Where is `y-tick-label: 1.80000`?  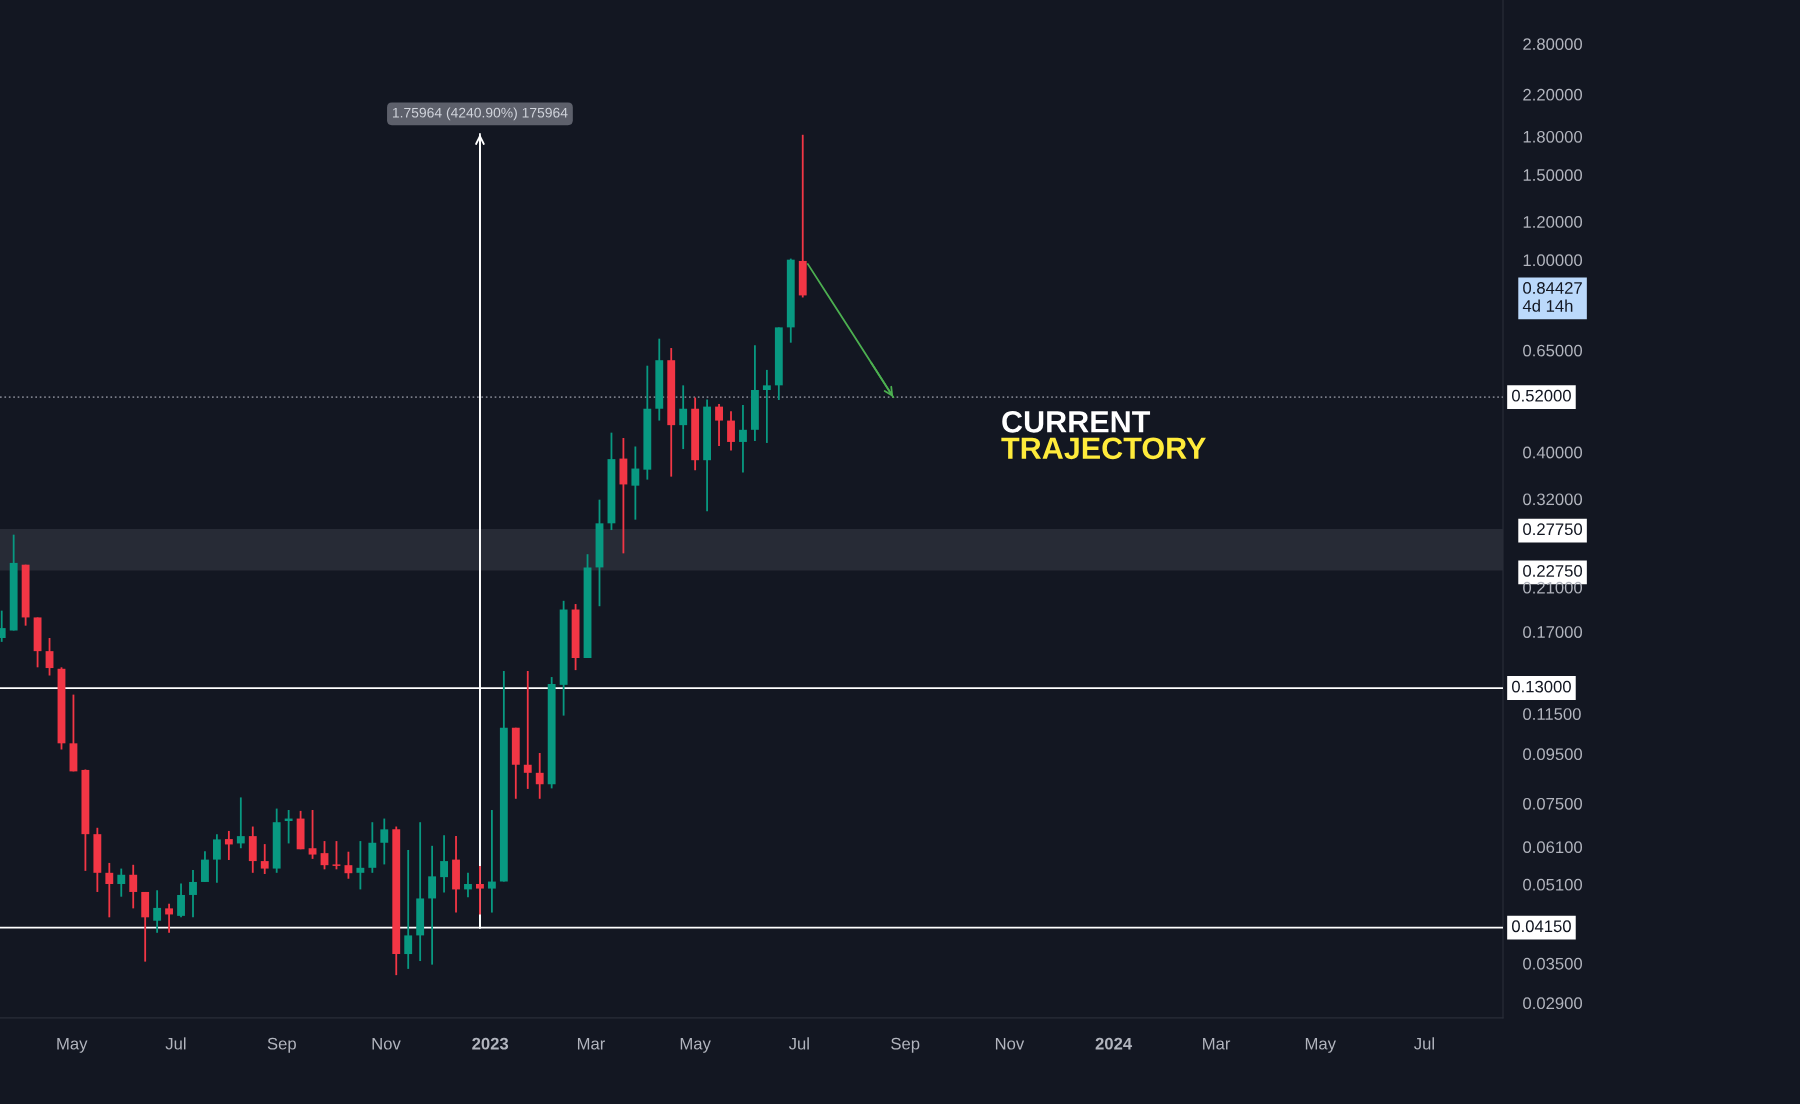
y-tick-label: 1.80000 is located at coordinates (1553, 136).